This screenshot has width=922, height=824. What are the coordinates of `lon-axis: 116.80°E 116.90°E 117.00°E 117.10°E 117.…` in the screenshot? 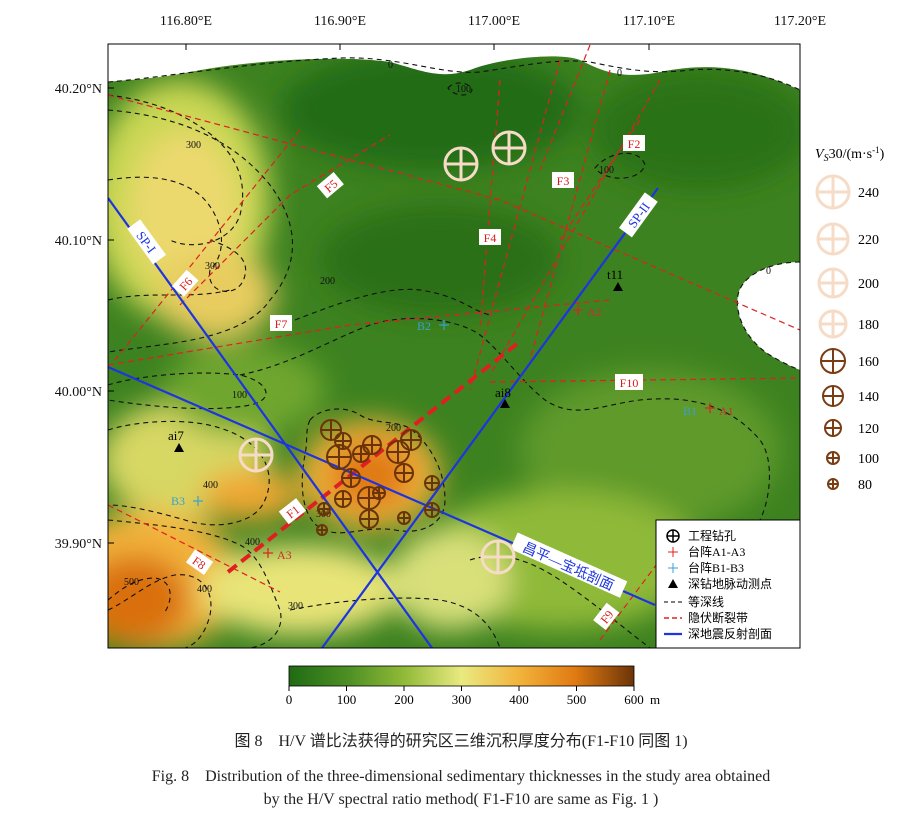 It's located at (493, 32).